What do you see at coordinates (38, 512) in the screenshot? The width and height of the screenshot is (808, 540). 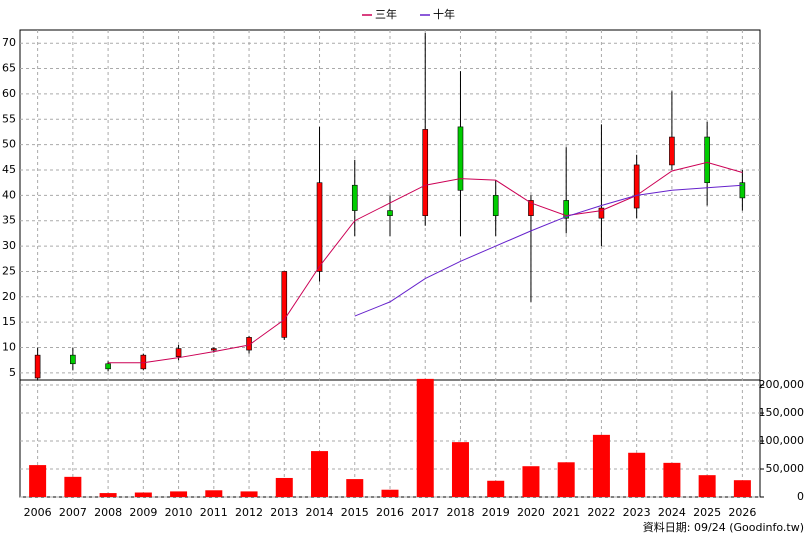 I see `x-tick-label: 2006` at bounding box center [38, 512].